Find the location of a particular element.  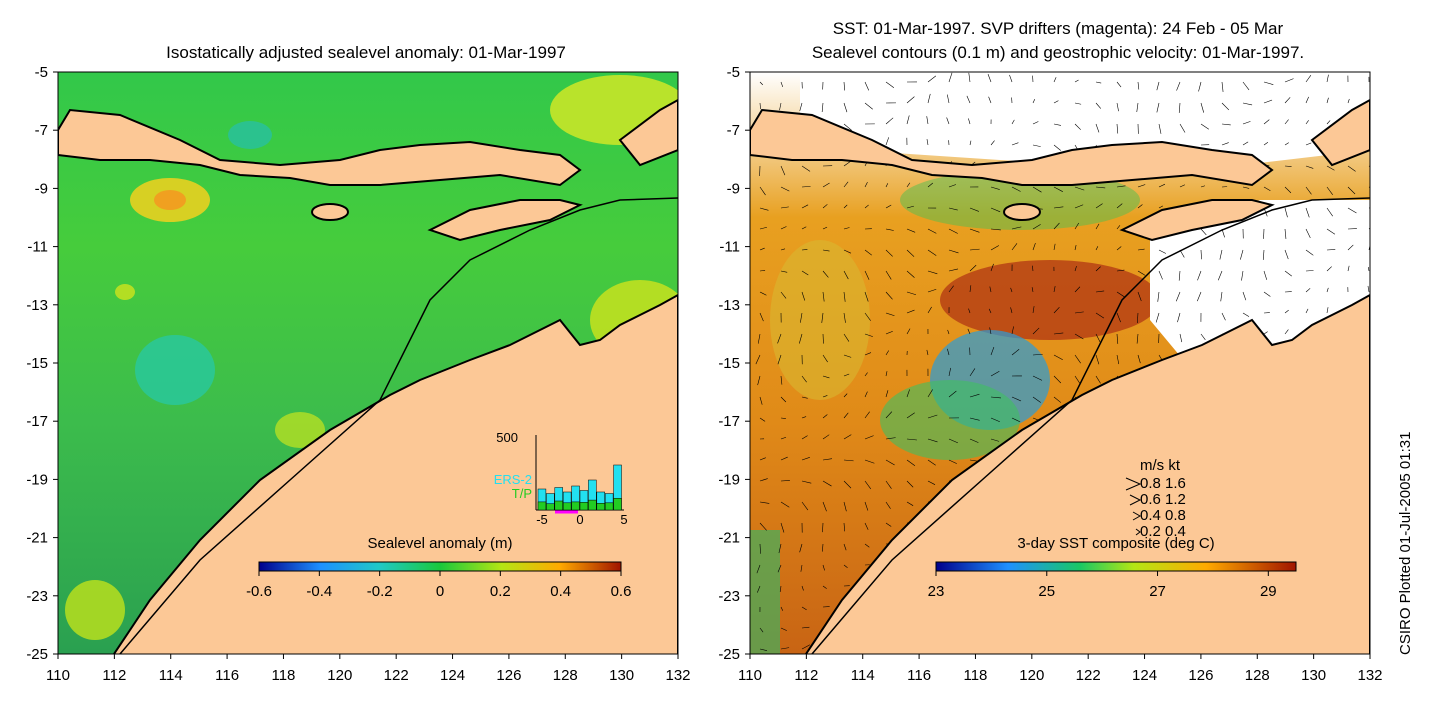

timor-land is located at coordinates (505, 220).